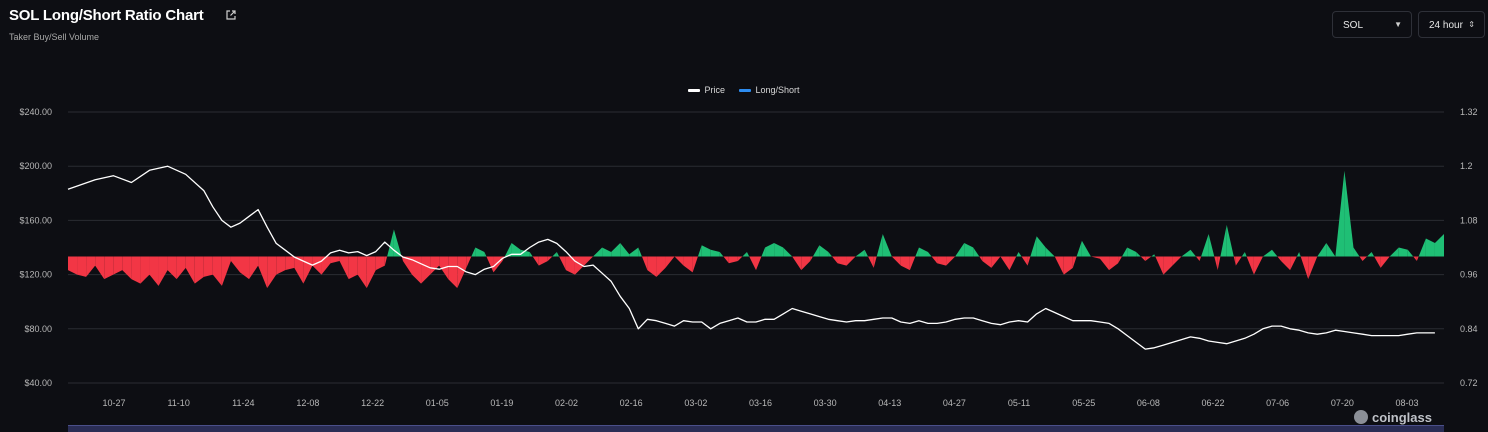 Image resolution: width=1488 pixels, height=432 pixels. I want to click on x-tick-label: 01-05, so click(437, 403).